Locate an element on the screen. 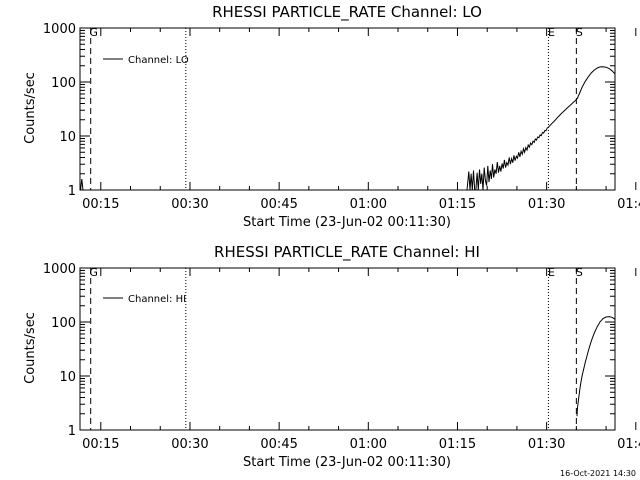 The image size is (640, 480). legend-label: Channel: HI is located at coordinates (157, 299).